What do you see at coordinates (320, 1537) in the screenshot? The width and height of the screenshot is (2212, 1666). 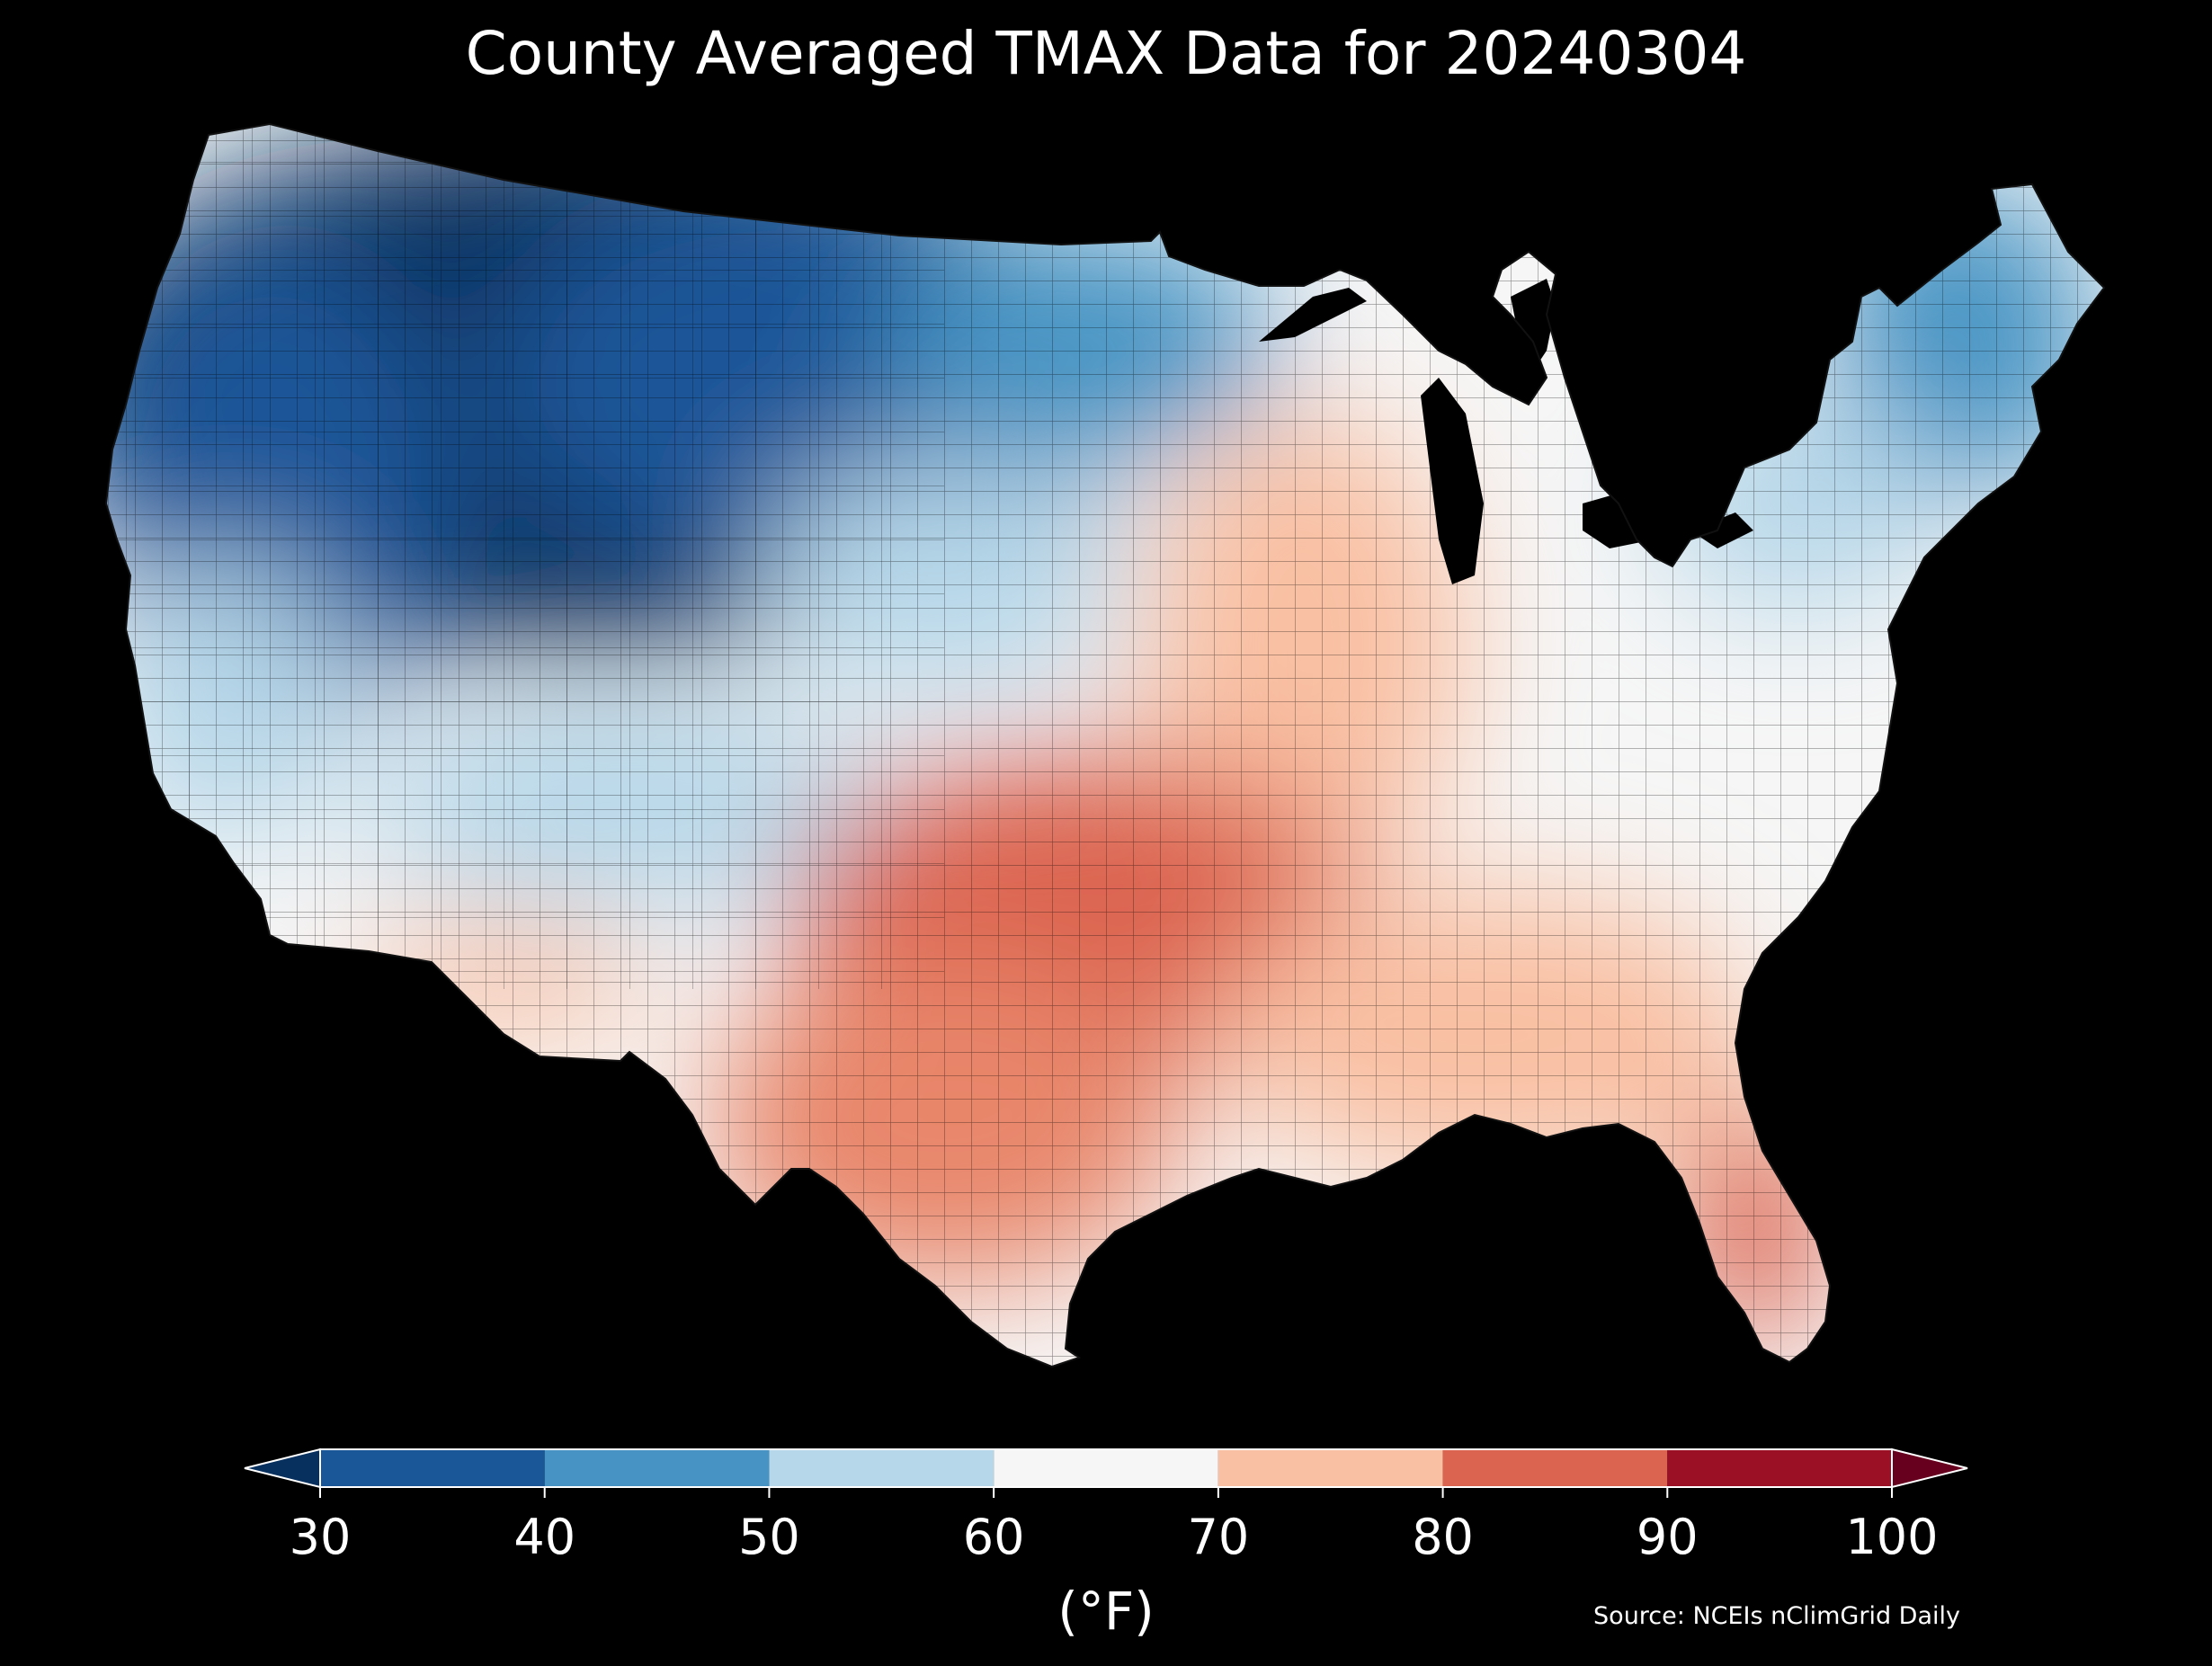 I see `colorbar-tick-label: 30` at bounding box center [320, 1537].